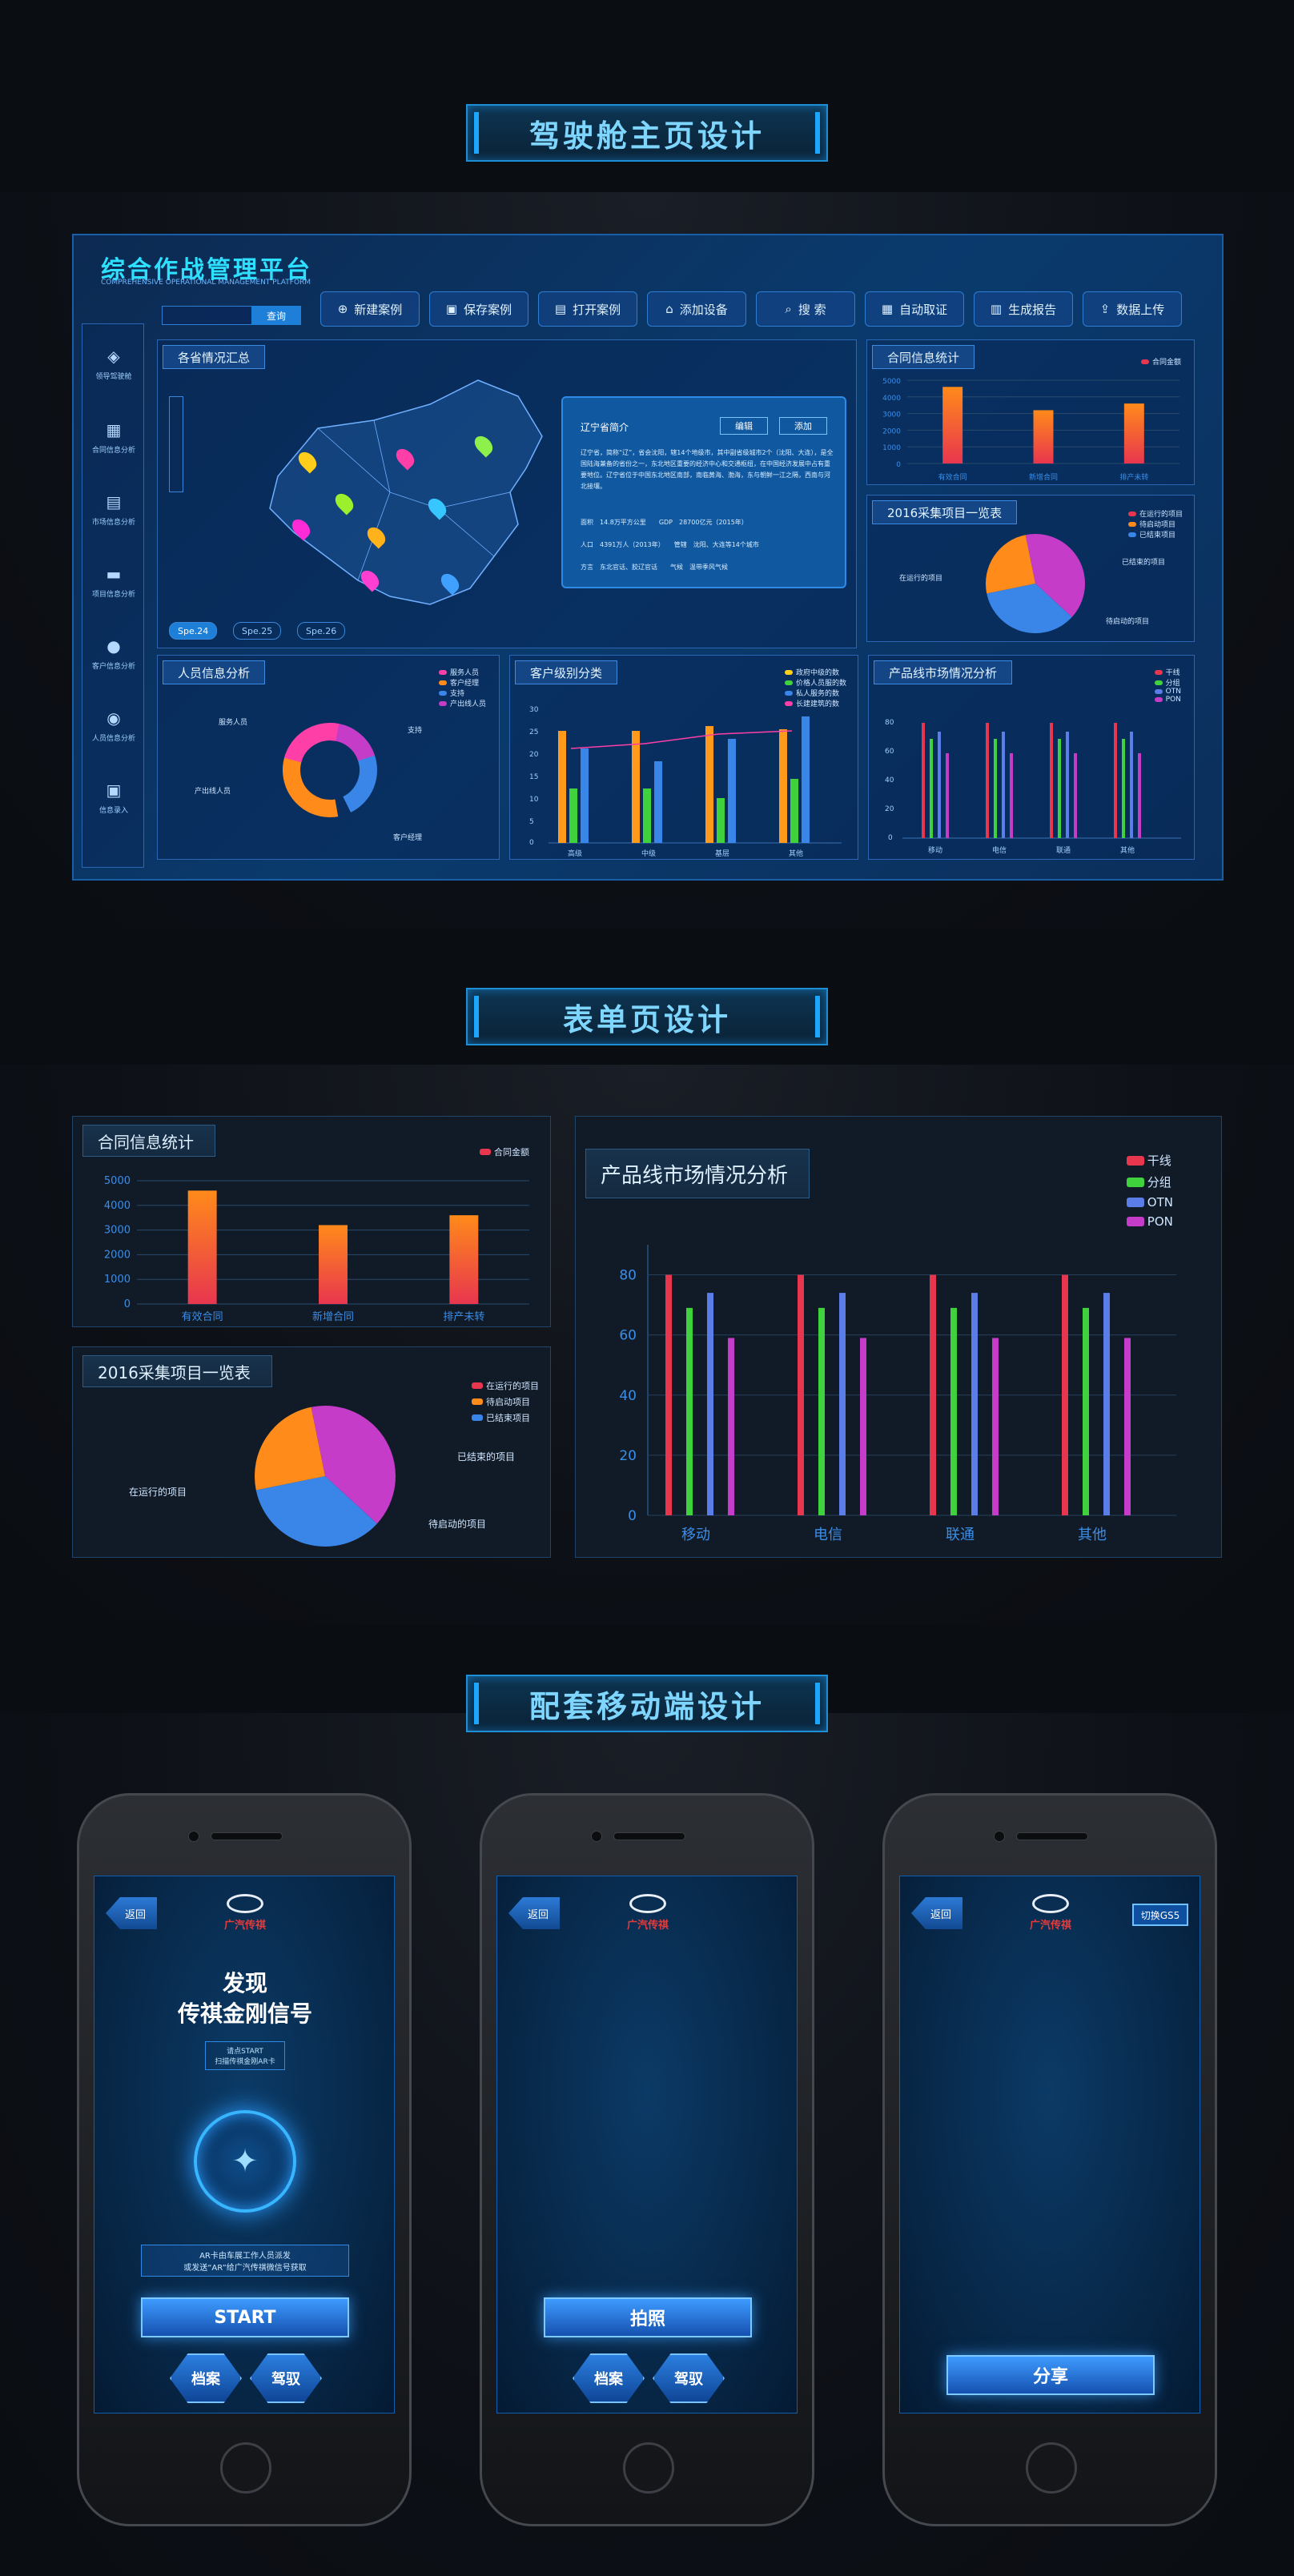 This screenshot has height=2576, width=1294. I want to click on toolbar-search: ⌕ 搜 索, so click(805, 309).